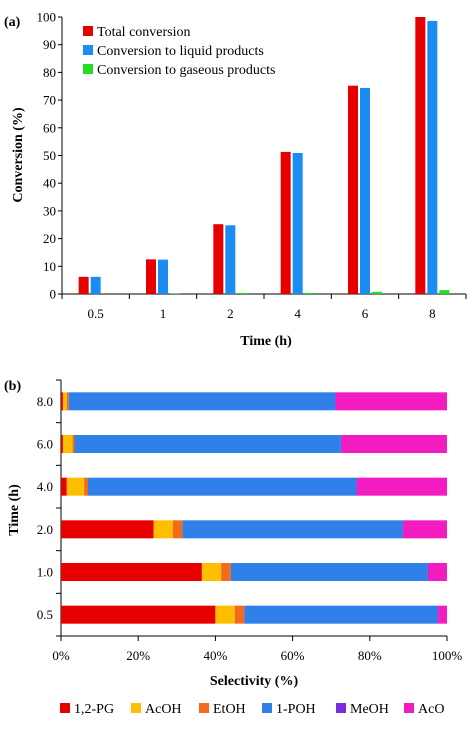 The height and width of the screenshot is (729, 474). Describe the element at coordinates (49, 183) in the screenshot. I see `chart-a-y-tick-label: 40` at that location.